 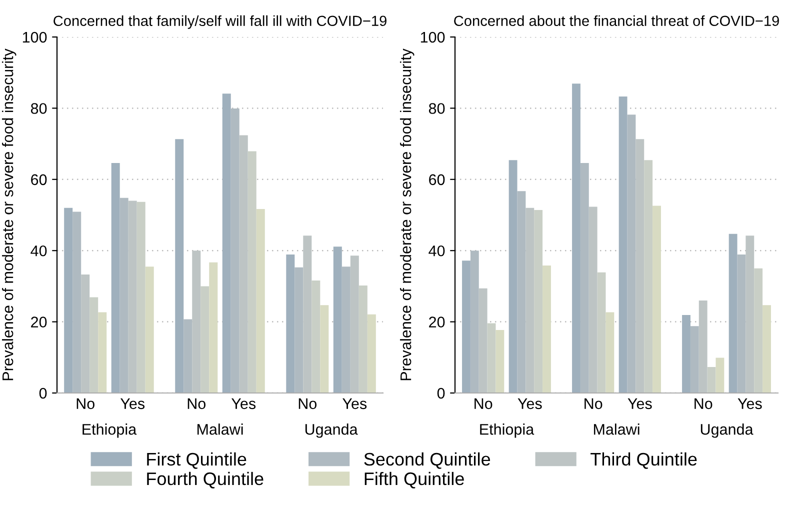 What do you see at coordinates (196, 460) in the screenshot?
I see `legend-label: First Quintile` at bounding box center [196, 460].